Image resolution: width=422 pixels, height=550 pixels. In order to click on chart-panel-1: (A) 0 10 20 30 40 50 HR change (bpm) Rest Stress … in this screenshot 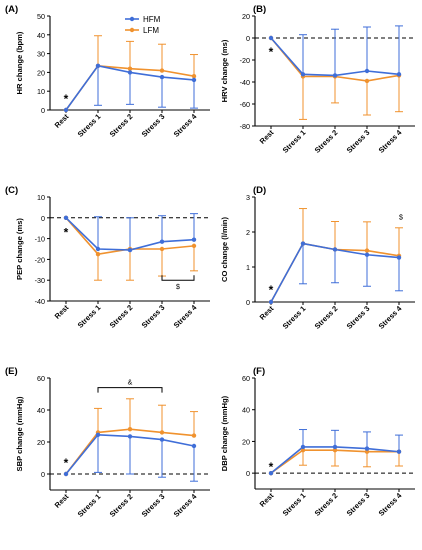, I will do `click(107, 71)`.